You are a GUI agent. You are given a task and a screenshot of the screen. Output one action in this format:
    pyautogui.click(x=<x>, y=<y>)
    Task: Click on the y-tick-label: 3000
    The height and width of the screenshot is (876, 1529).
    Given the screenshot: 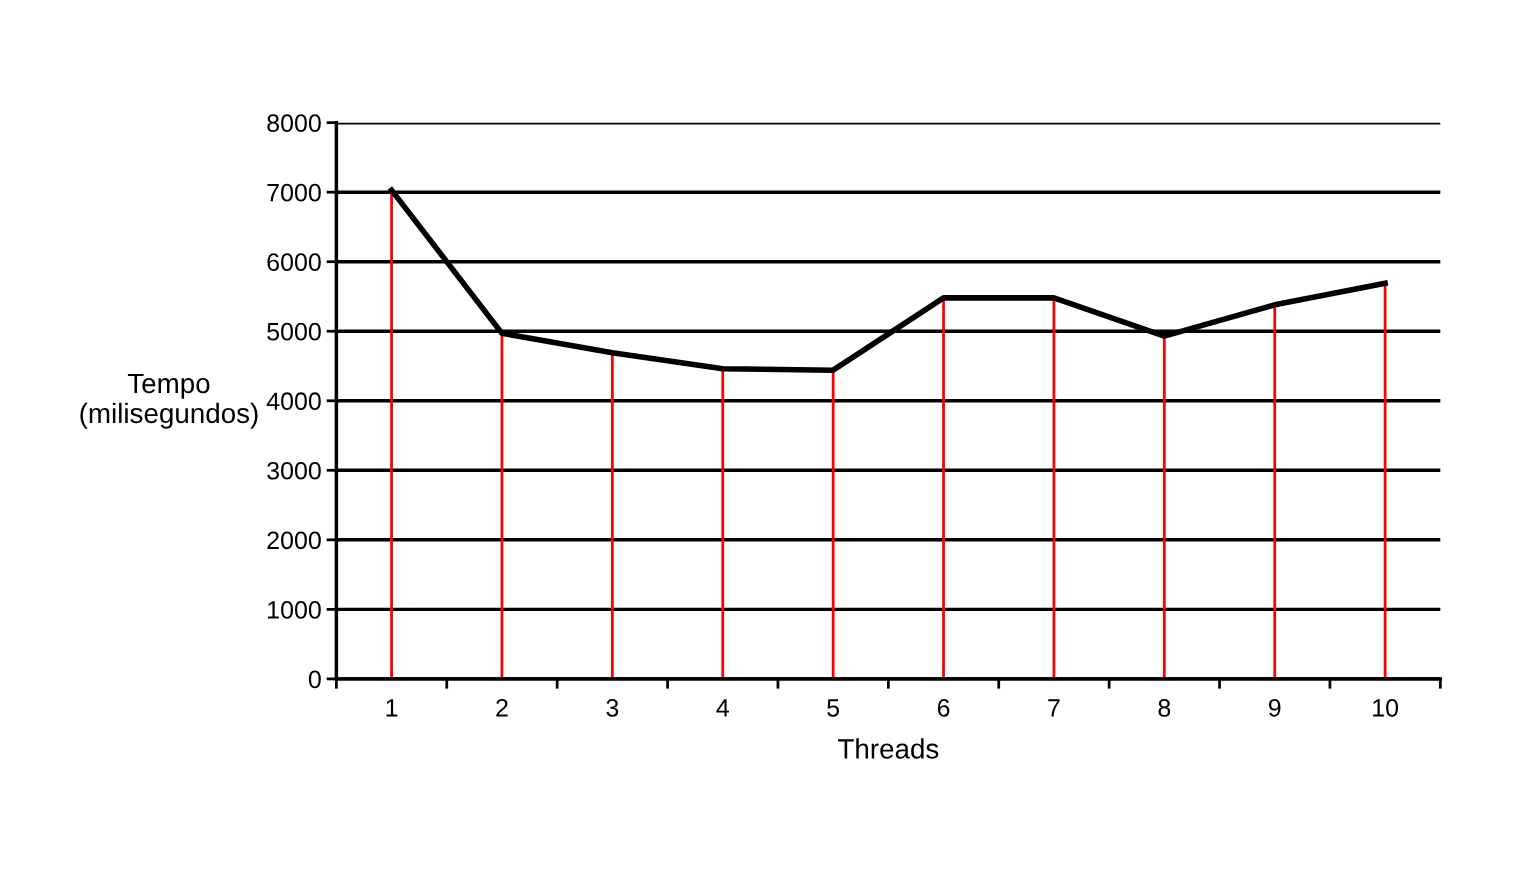 What is the action you would take?
    pyautogui.click(x=294, y=470)
    